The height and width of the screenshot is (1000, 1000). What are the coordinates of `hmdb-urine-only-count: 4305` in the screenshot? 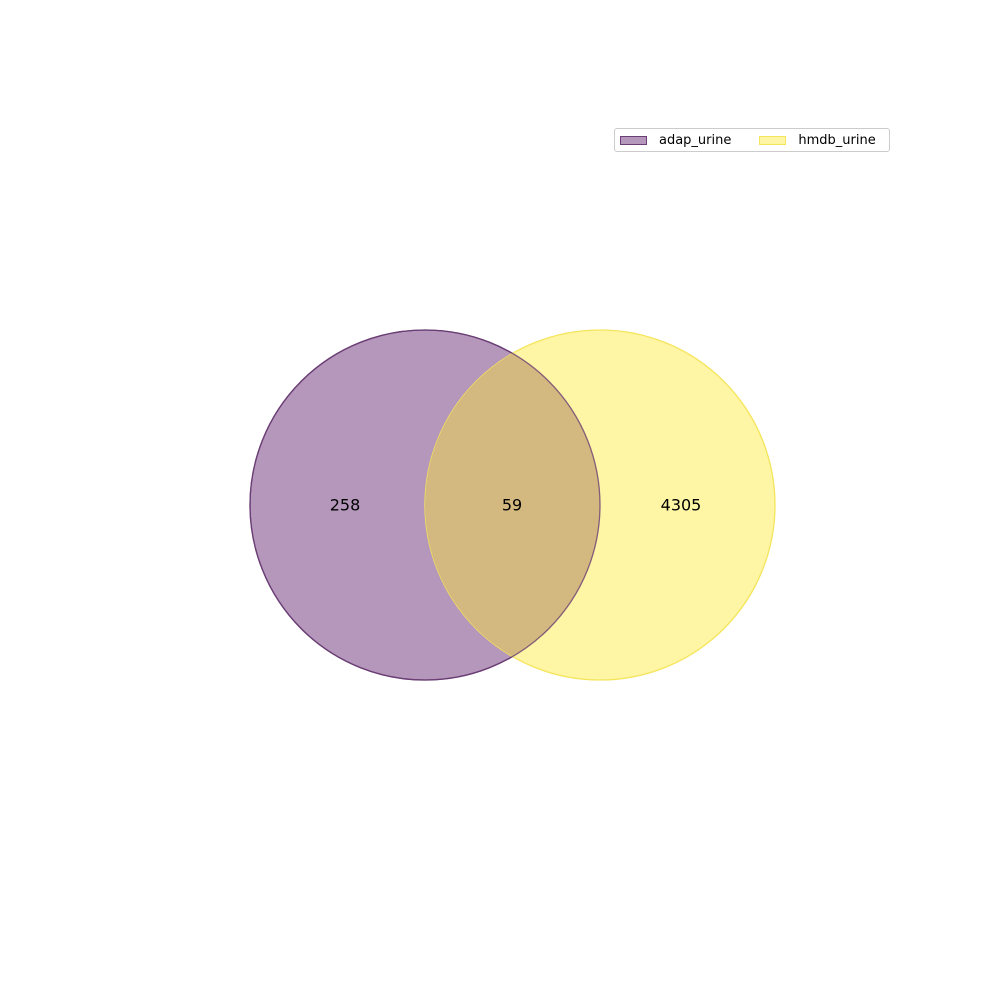 It's located at (681, 505).